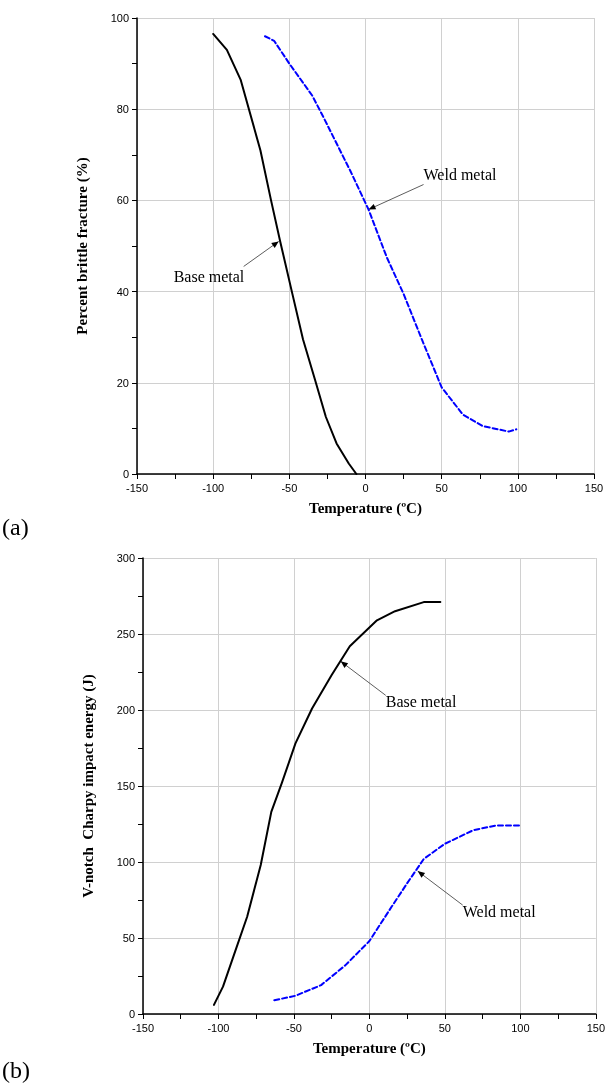  I want to click on y-tick-label: 50, so click(128, 938).